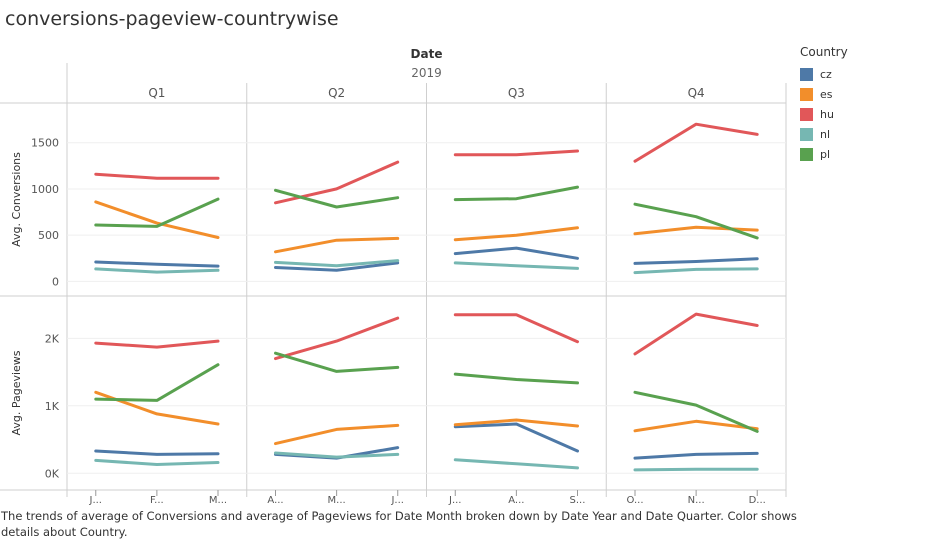 This screenshot has height=542, width=938. I want to click on legend-swatch-es, so click(806, 94).